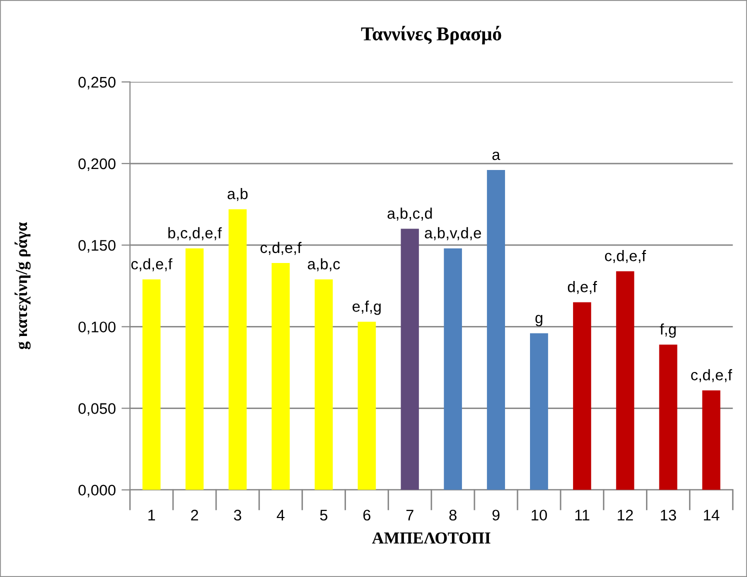 The height and width of the screenshot is (577, 747). What do you see at coordinates (97, 328) in the screenshot?
I see `y-tick-label: 0,100` at bounding box center [97, 328].